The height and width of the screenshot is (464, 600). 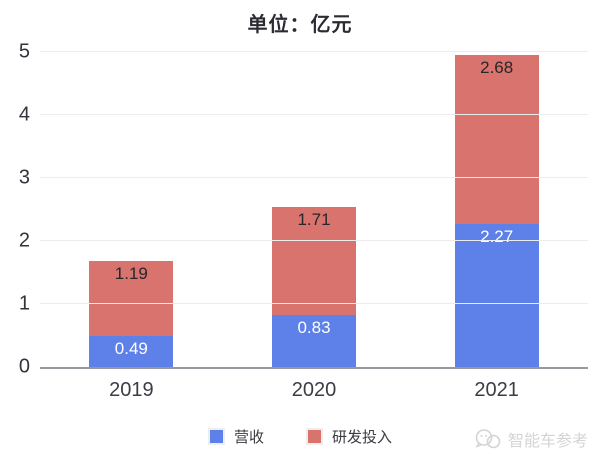 I want to click on y-axis: 0 1 2 3 4 5, so click(x=16, y=209).